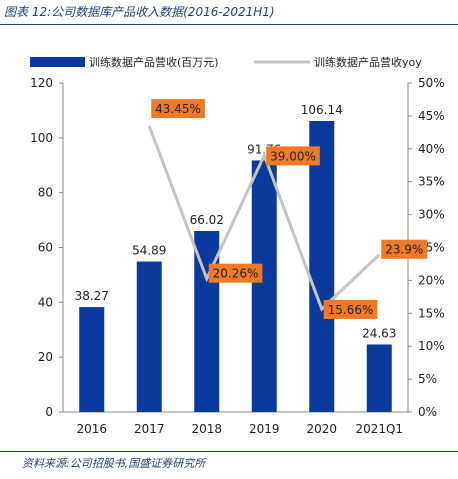  I want to click on yoy-label: 43.45%, so click(178, 109).